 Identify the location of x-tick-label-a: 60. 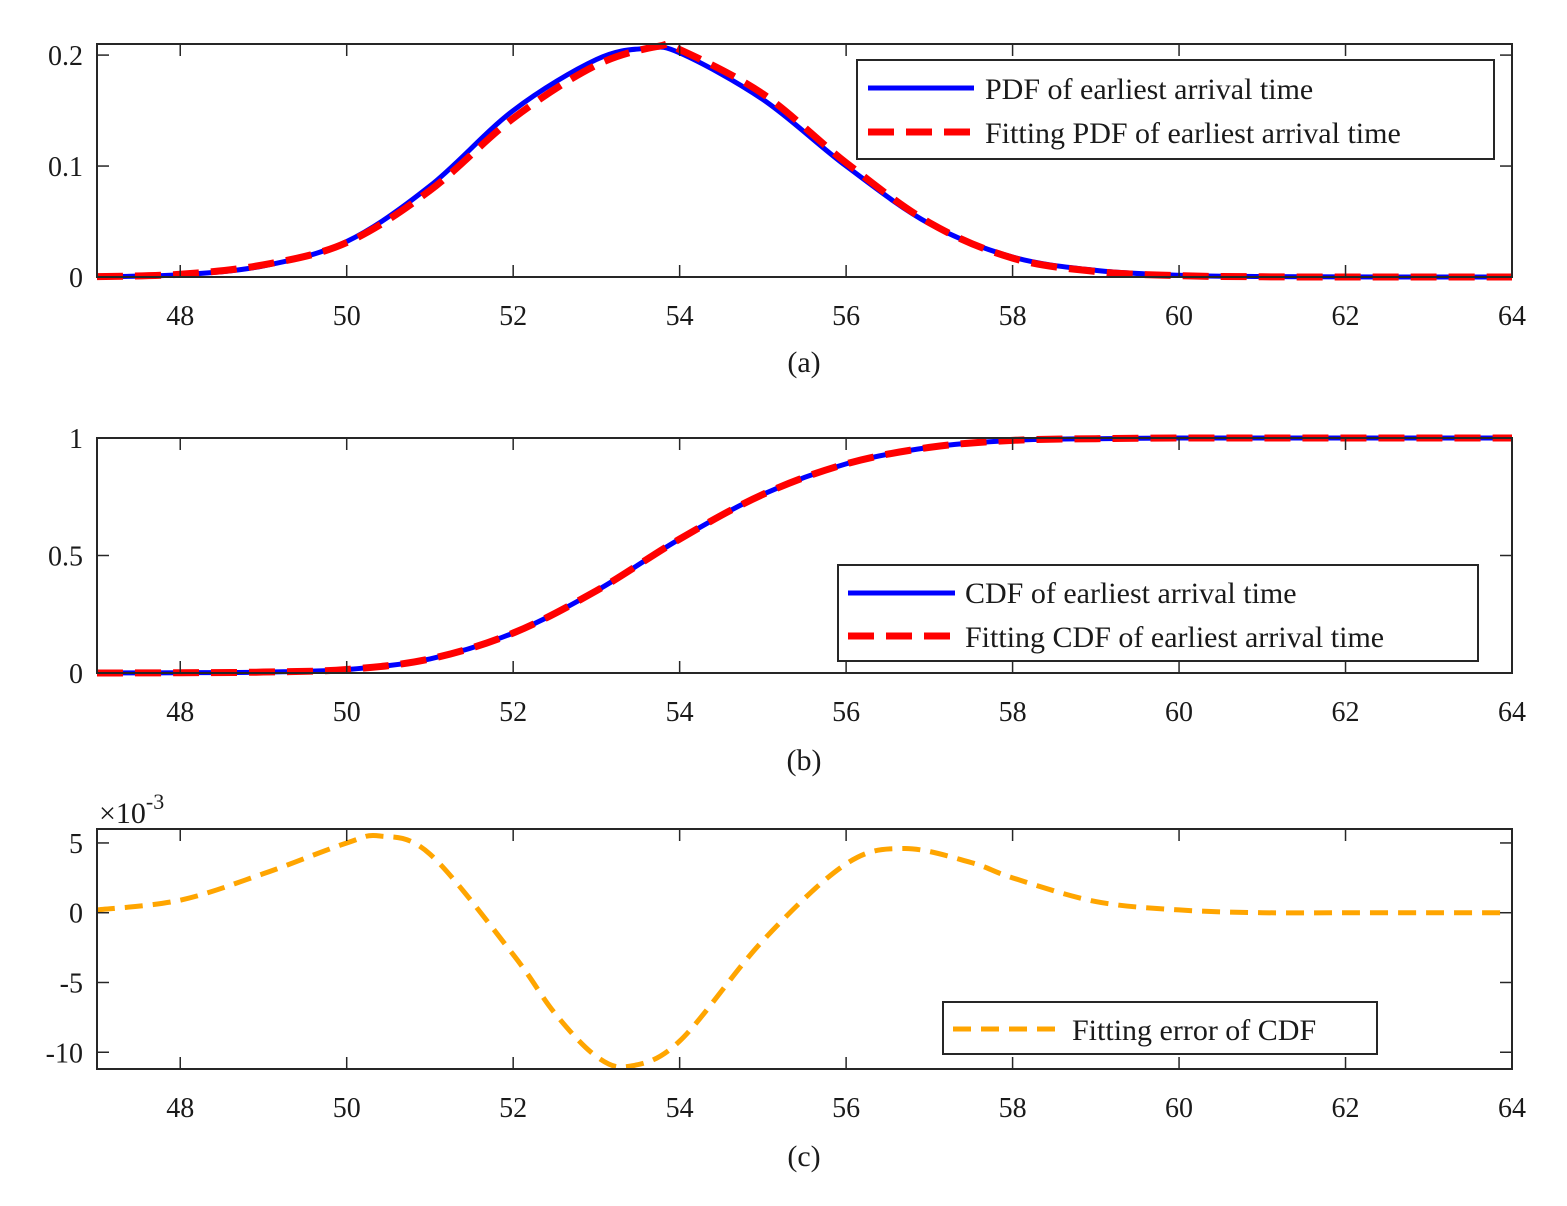
(1179, 316).